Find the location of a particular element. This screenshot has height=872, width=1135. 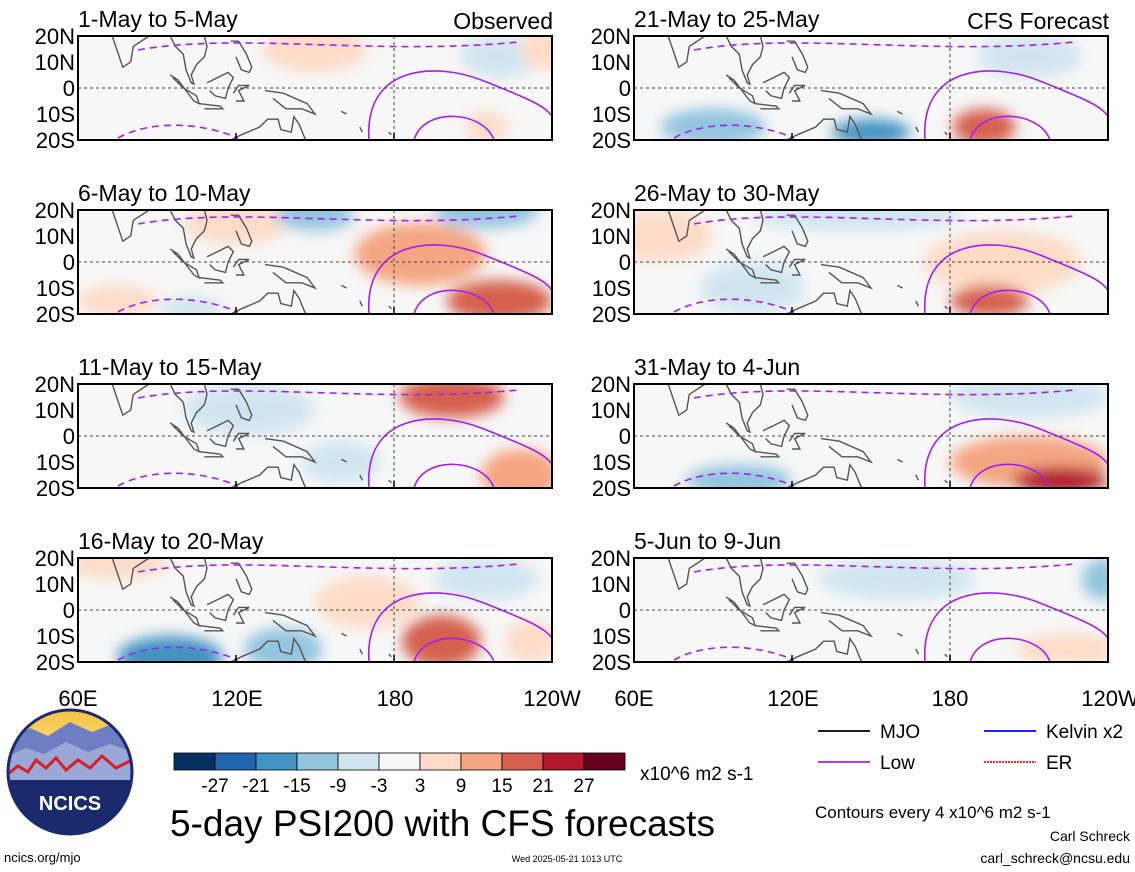

x-tick-label: 60E is located at coordinates (77, 698).